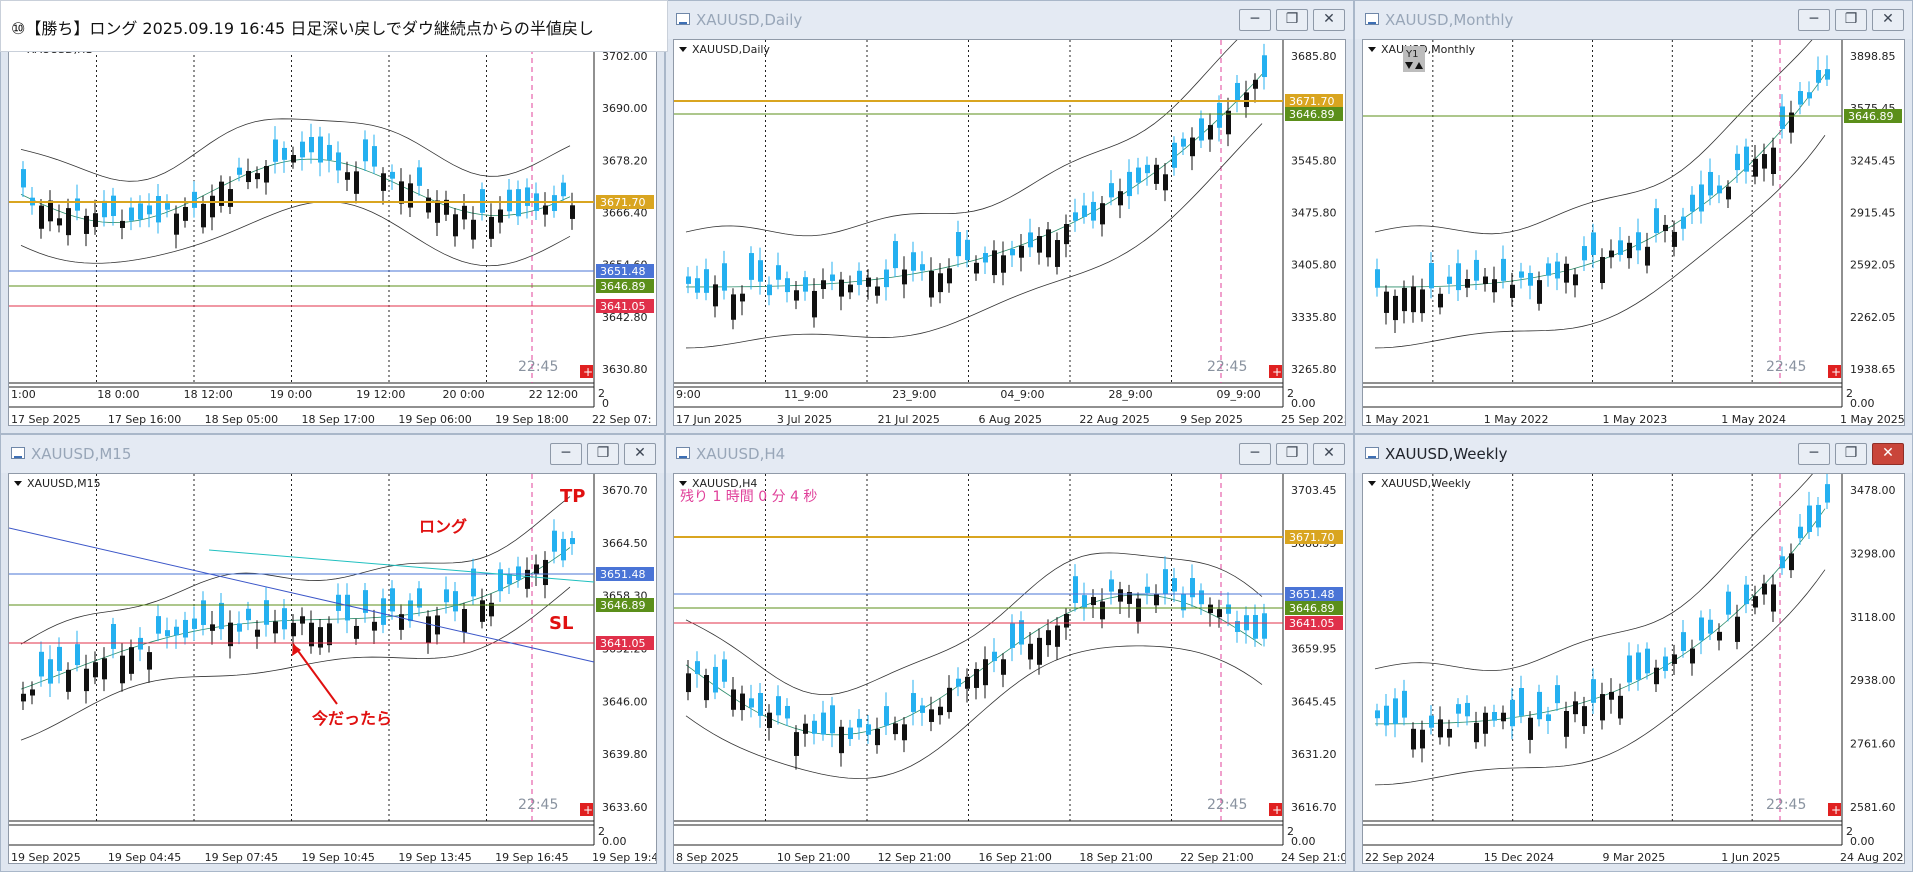 The image size is (1913, 872). I want to click on chart-window-icon, so click(1372, 453).